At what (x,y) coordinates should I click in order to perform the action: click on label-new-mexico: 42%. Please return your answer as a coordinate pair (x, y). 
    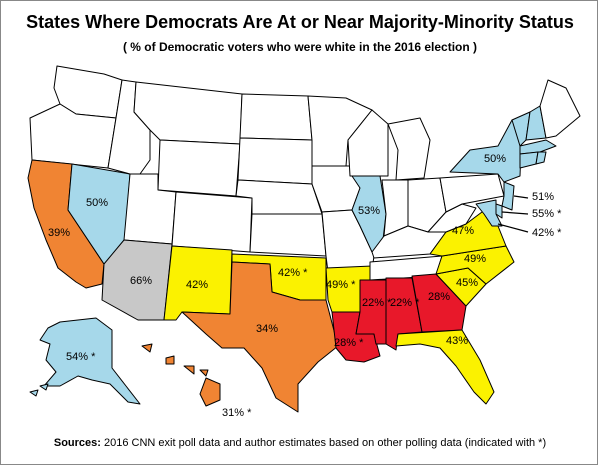
    Looking at the image, I should click on (197, 285).